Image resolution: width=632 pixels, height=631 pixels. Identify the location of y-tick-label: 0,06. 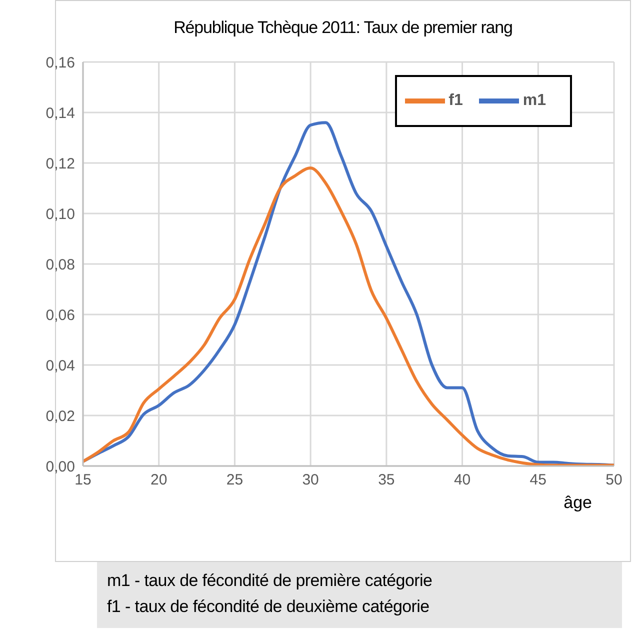
(60, 315).